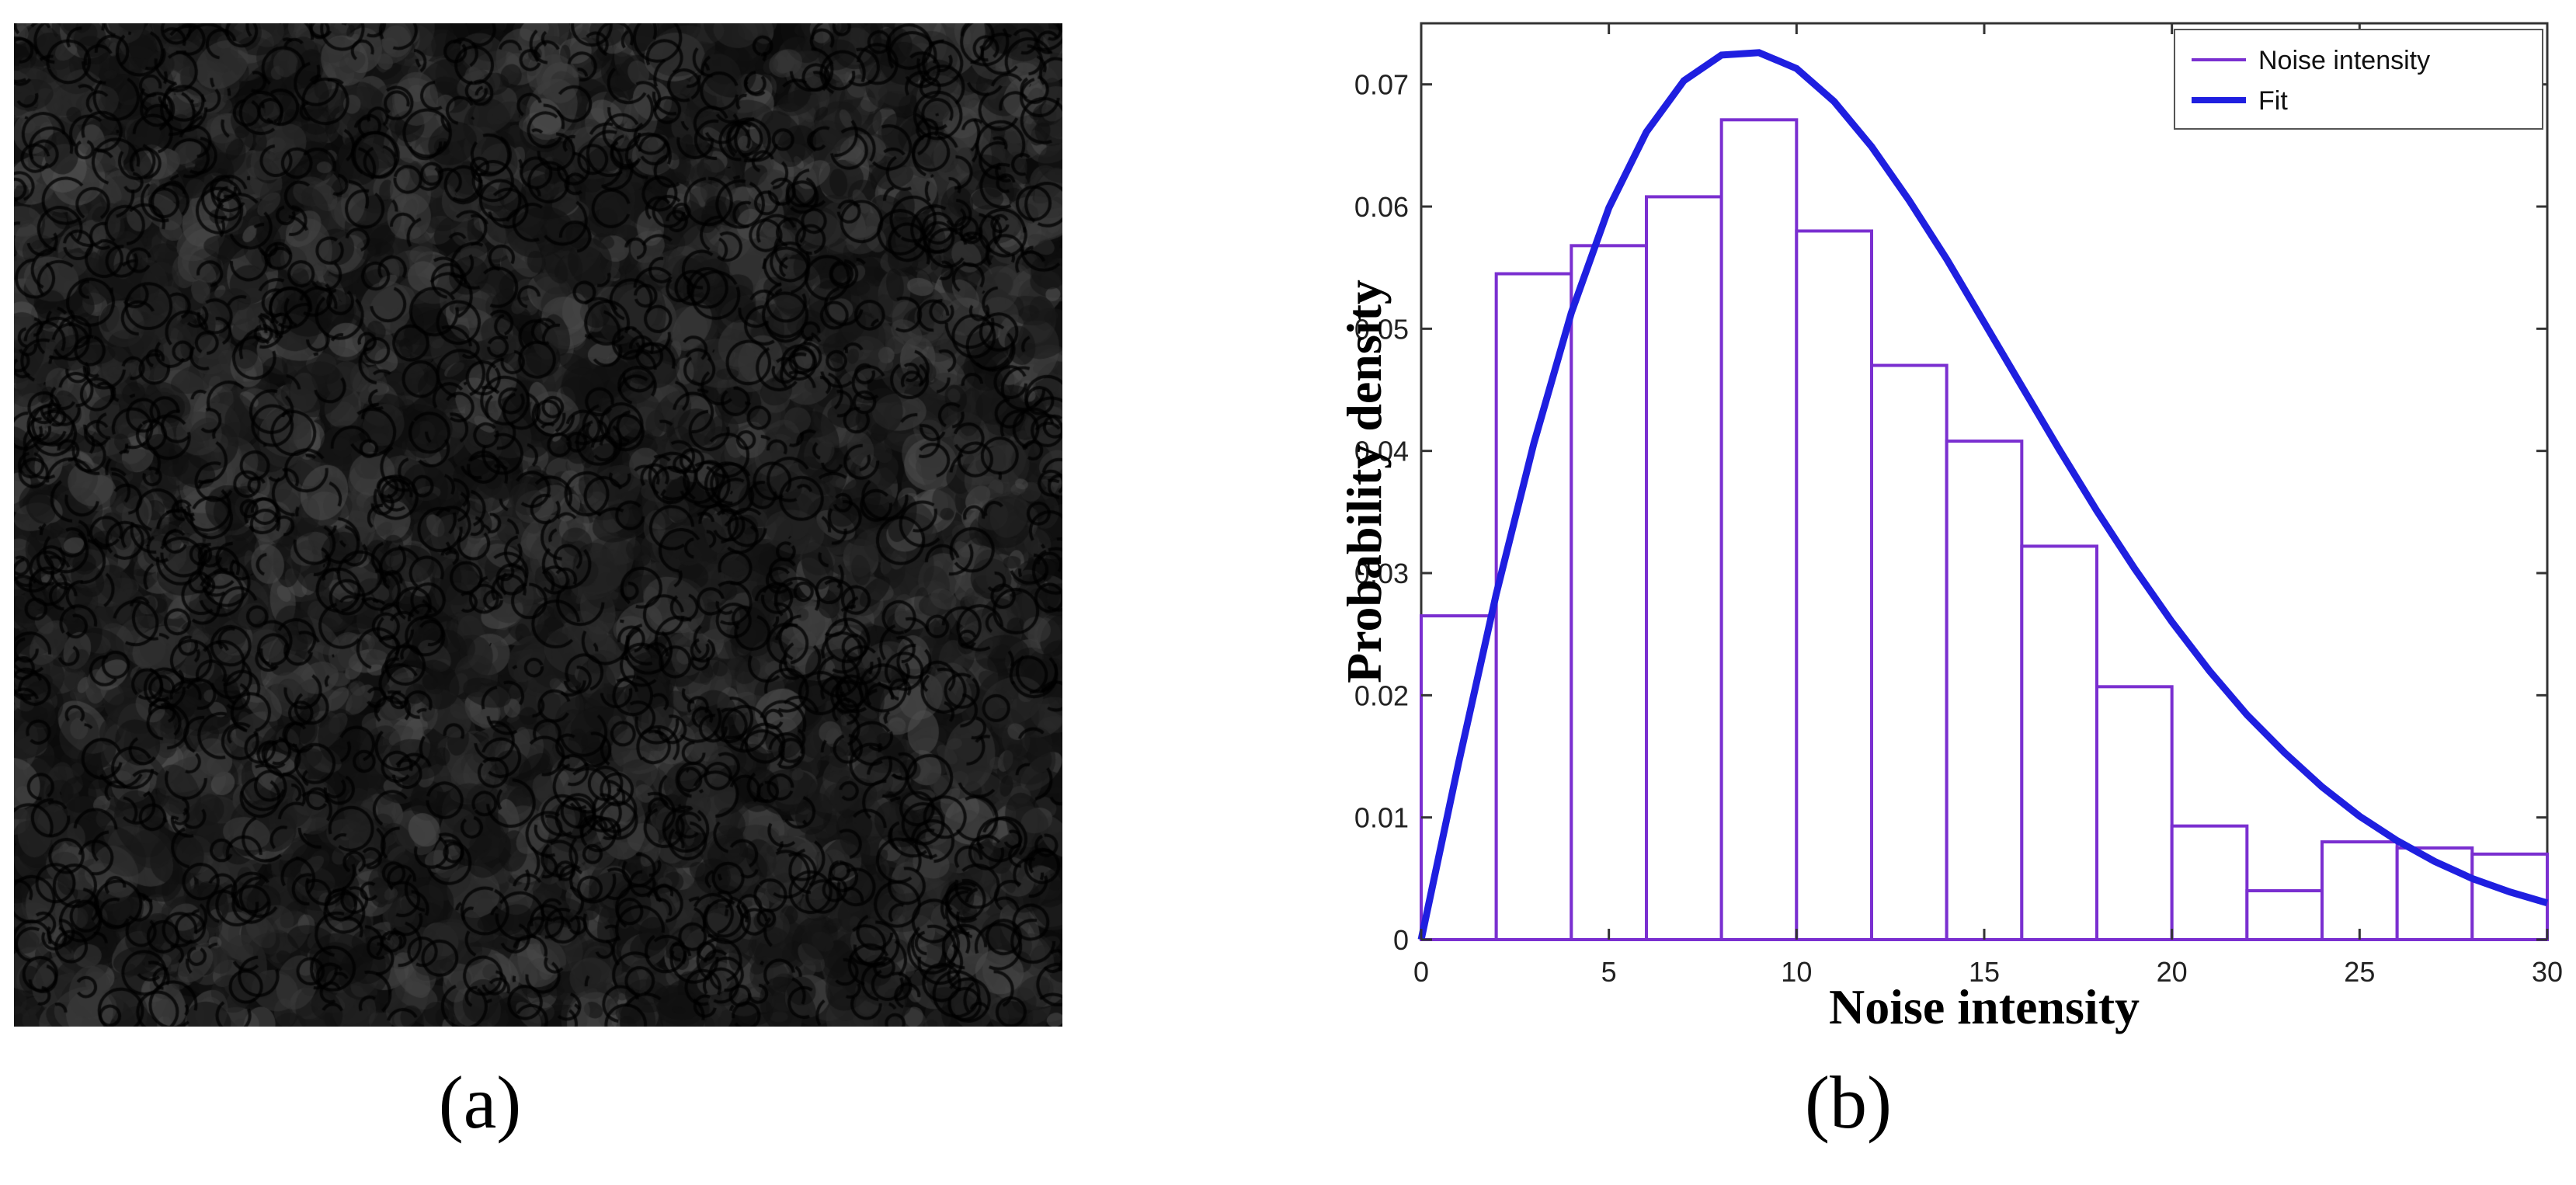 The image size is (2576, 1185). Describe the element at coordinates (1364, 481) in the screenshot. I see `y-axis-title: Probability density` at that location.